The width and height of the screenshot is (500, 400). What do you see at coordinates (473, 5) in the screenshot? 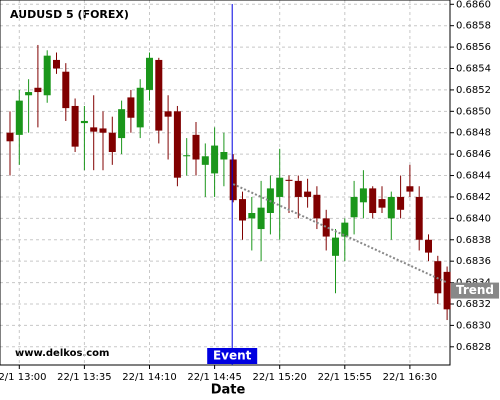
I see `y-tick-label: 0.6860` at bounding box center [473, 5].